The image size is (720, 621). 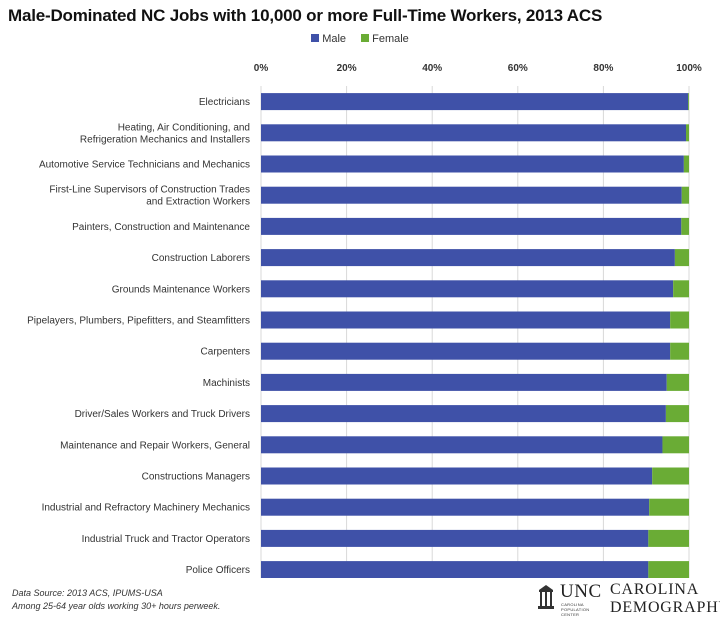 What do you see at coordinates (518, 68) in the screenshot?
I see `x-tick-label: 60%` at bounding box center [518, 68].